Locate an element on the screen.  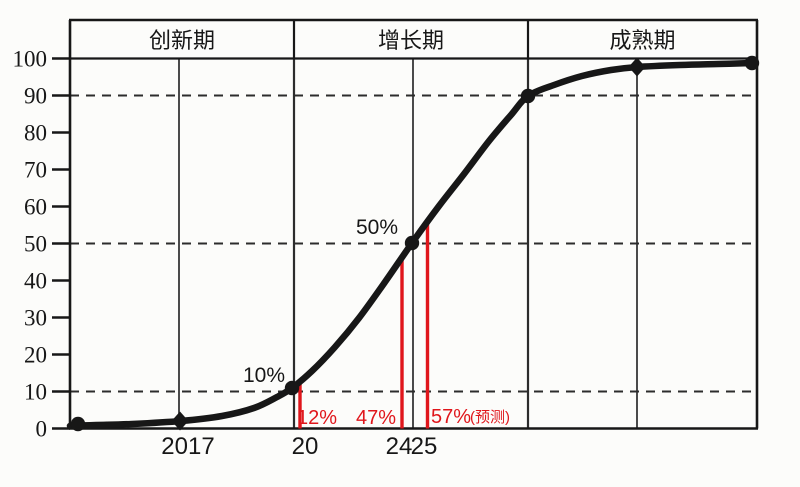
x-tick-label: 2017 is located at coordinates (187, 446).